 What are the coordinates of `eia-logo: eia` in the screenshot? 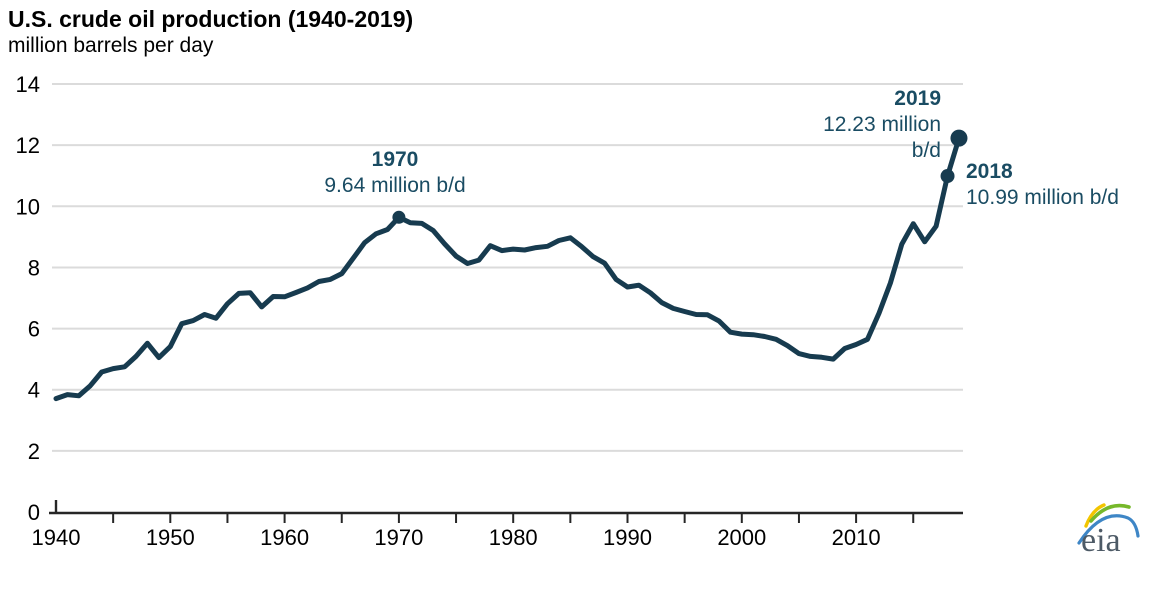 It's located at (1108, 530).